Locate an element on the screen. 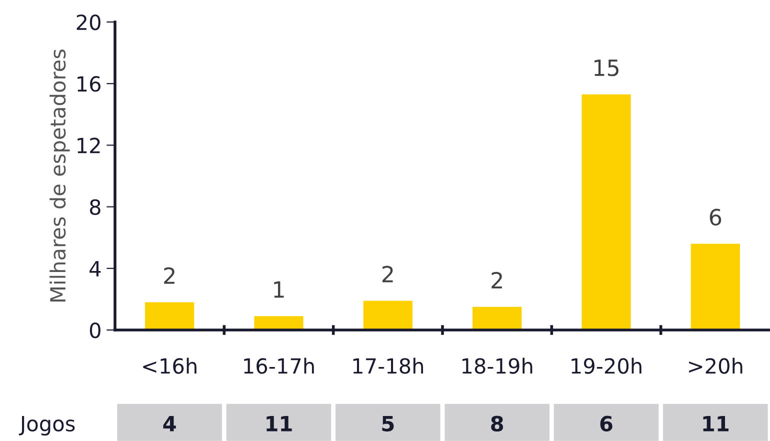  x-tick-label: 19-20h is located at coordinates (607, 366).